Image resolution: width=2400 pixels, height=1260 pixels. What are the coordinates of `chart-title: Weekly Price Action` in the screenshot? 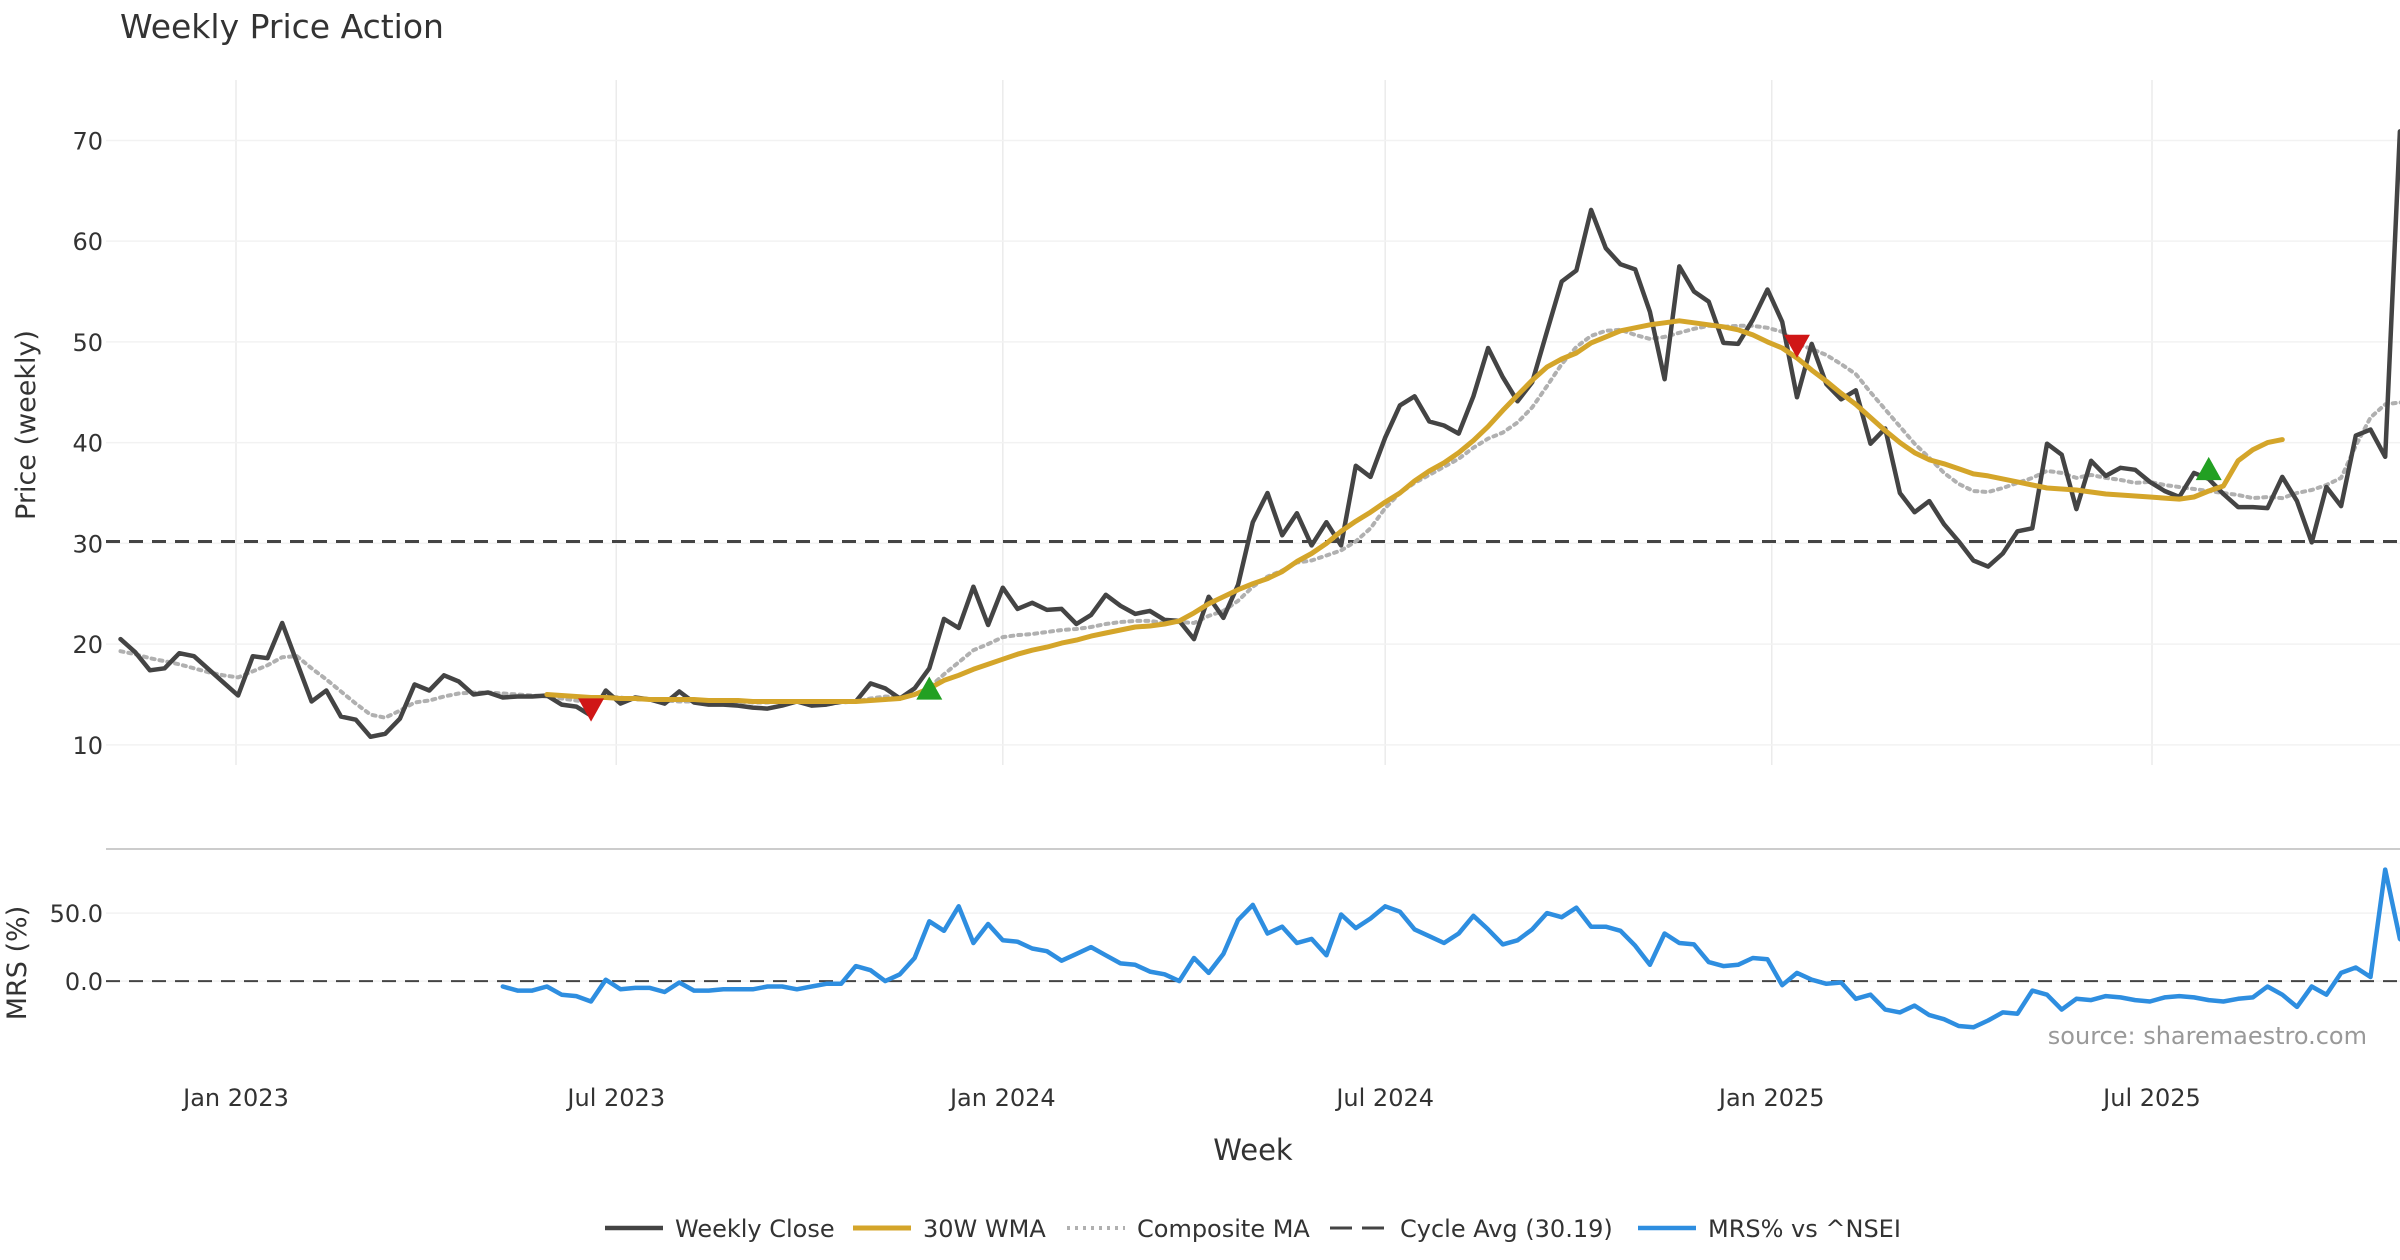 It's located at (282, 26).